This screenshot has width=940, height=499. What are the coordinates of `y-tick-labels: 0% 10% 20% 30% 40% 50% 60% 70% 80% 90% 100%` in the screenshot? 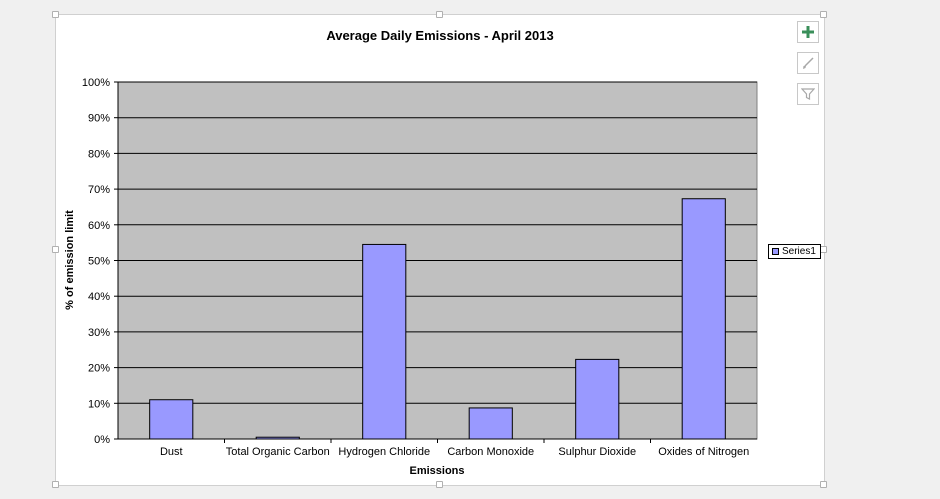 It's located at (100, 261).